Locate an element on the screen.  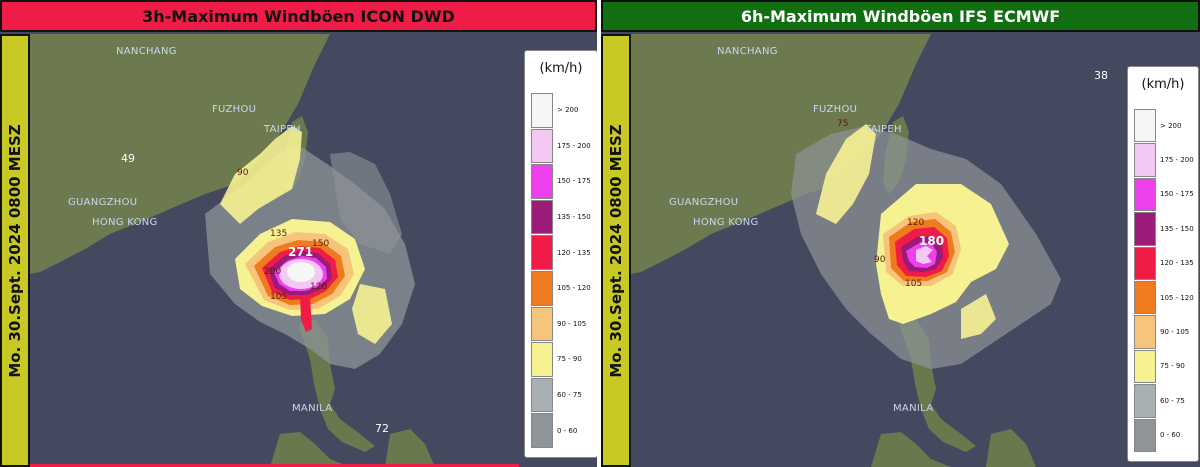
city-label: MANILA is located at coordinates (913, 408).